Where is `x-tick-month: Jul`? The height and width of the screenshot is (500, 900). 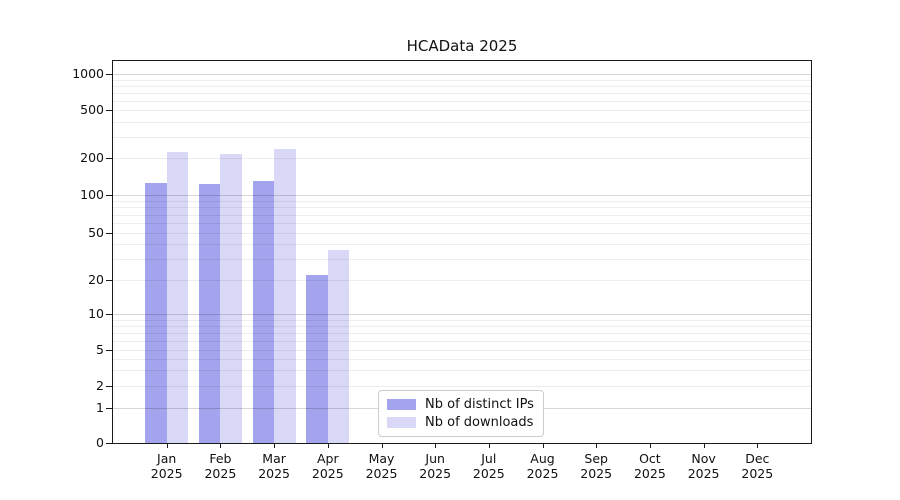
x-tick-month: Jul is located at coordinates (489, 458).